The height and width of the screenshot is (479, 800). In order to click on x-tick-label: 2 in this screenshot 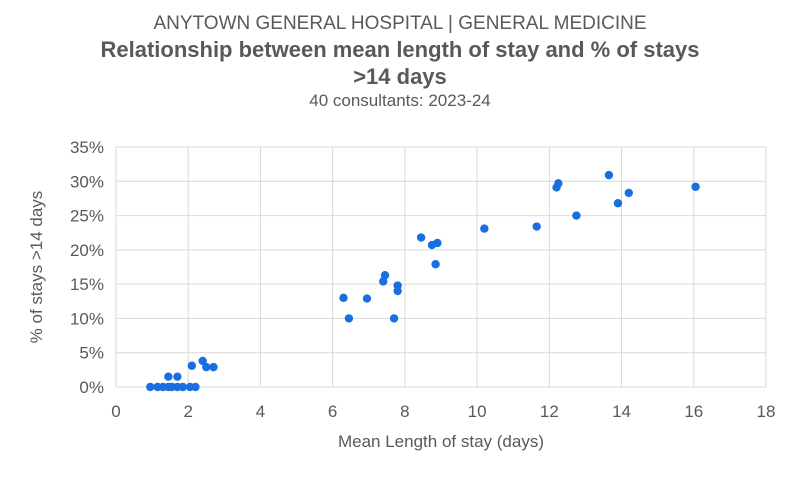, I will do `click(187, 411)`.